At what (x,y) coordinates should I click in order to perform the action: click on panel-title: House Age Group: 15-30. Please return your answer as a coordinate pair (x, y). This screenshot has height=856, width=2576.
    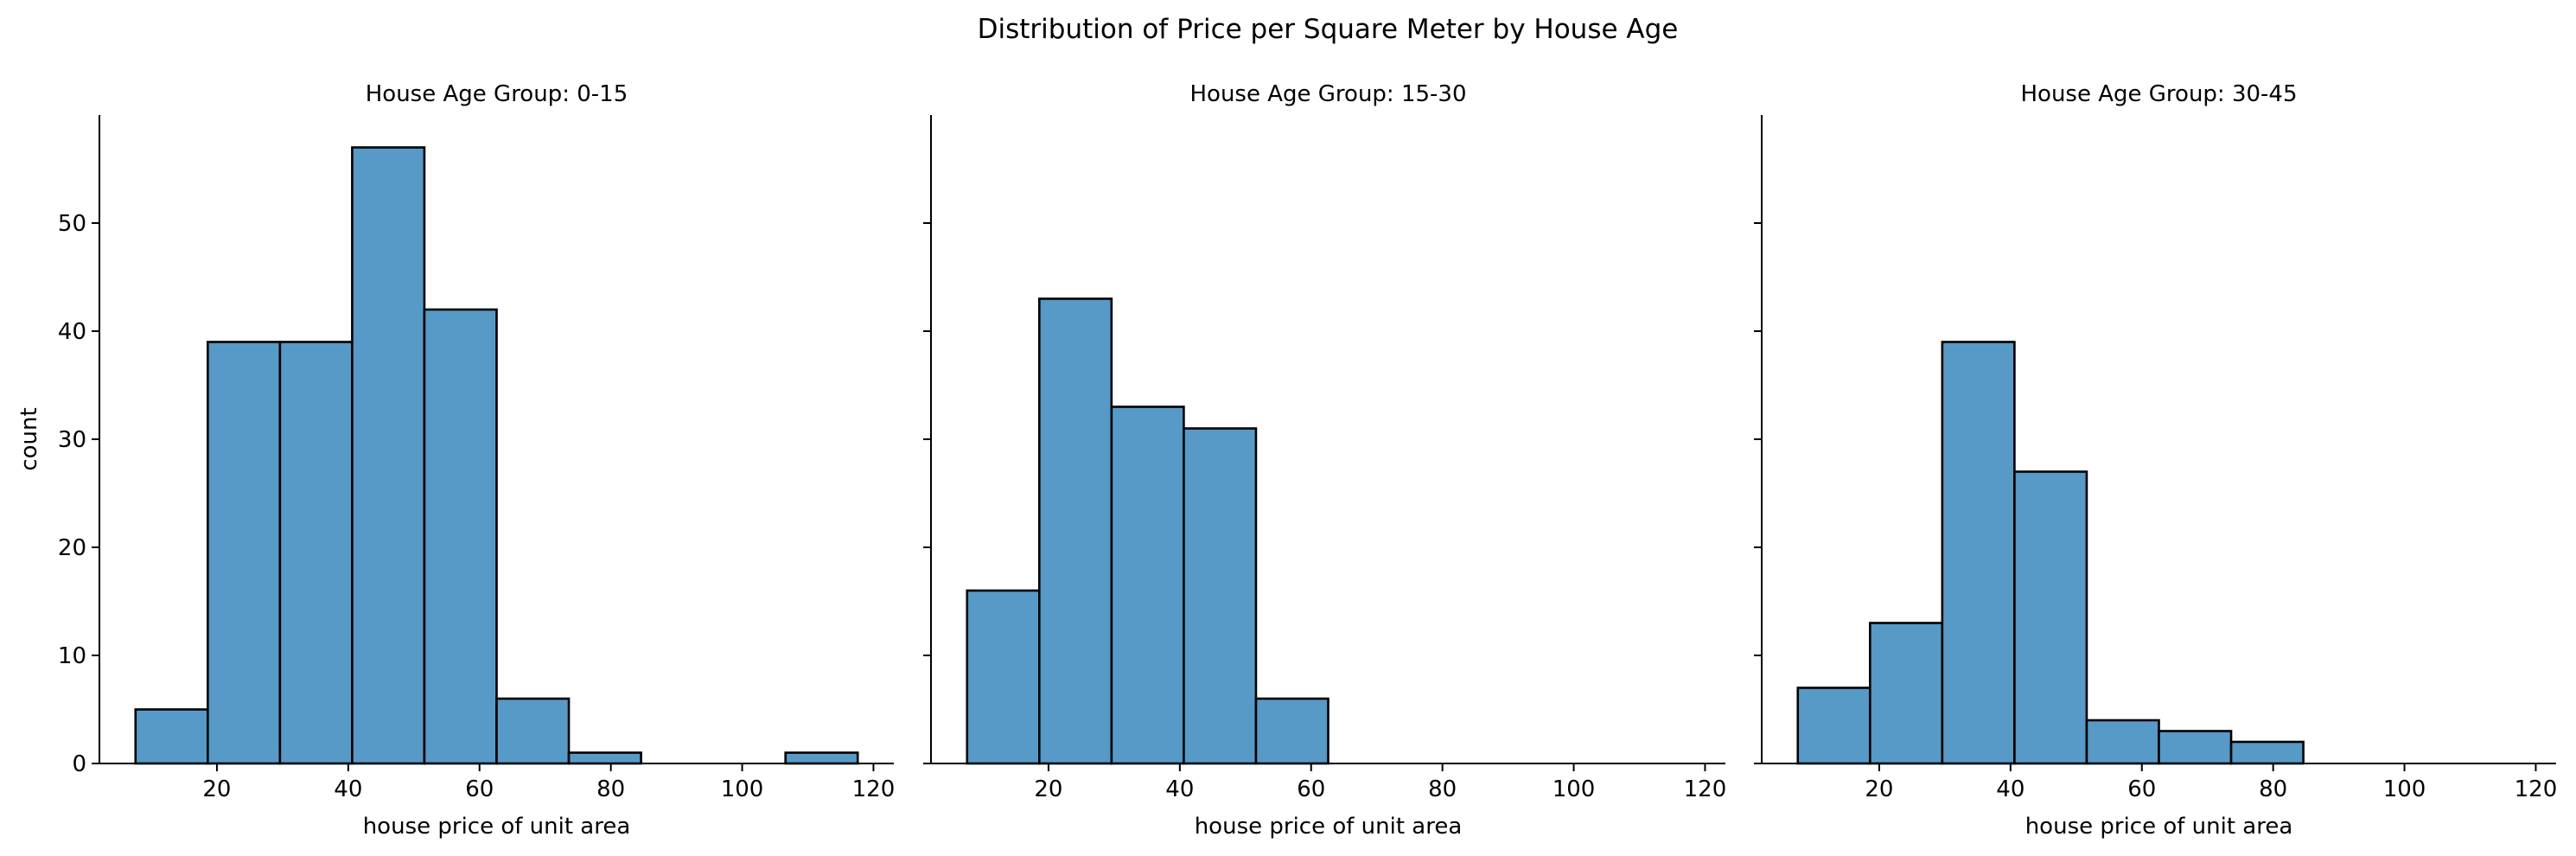
    Looking at the image, I should click on (1327, 94).